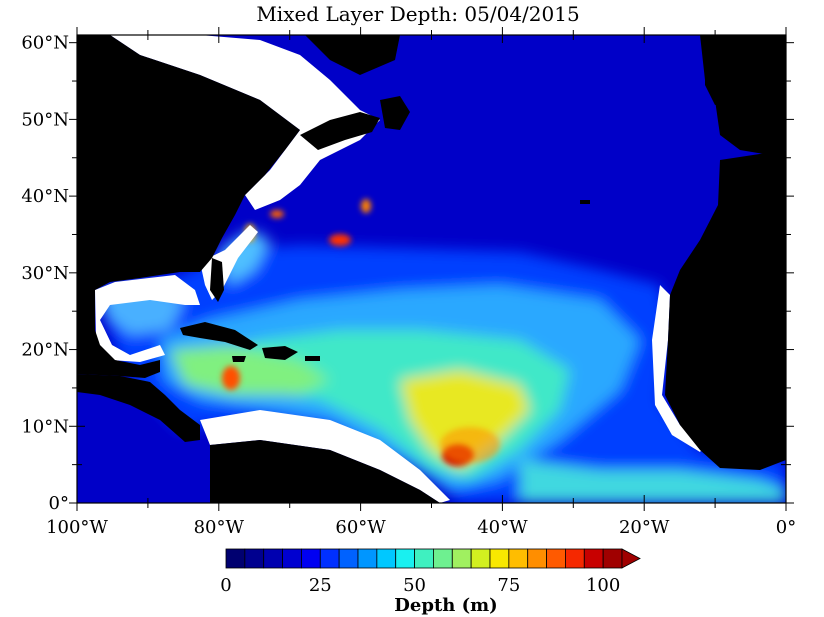  What do you see at coordinates (219, 527) in the screenshot?
I see `lon-tick-label: 80°W` at bounding box center [219, 527].